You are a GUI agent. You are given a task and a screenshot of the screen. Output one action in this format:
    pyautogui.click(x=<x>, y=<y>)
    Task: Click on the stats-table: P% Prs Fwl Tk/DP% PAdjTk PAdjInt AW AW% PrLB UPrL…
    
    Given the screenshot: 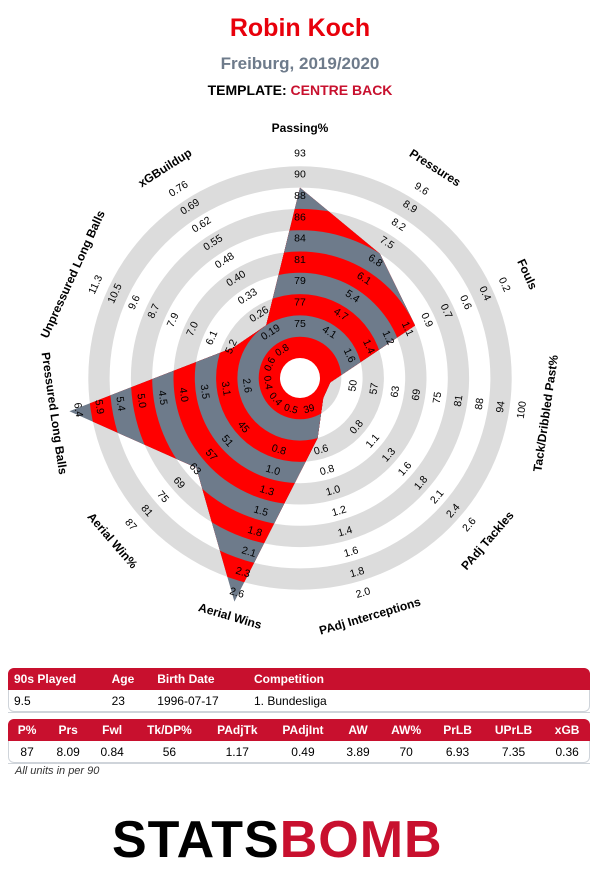 What is the action you would take?
    pyautogui.click(x=299, y=741)
    